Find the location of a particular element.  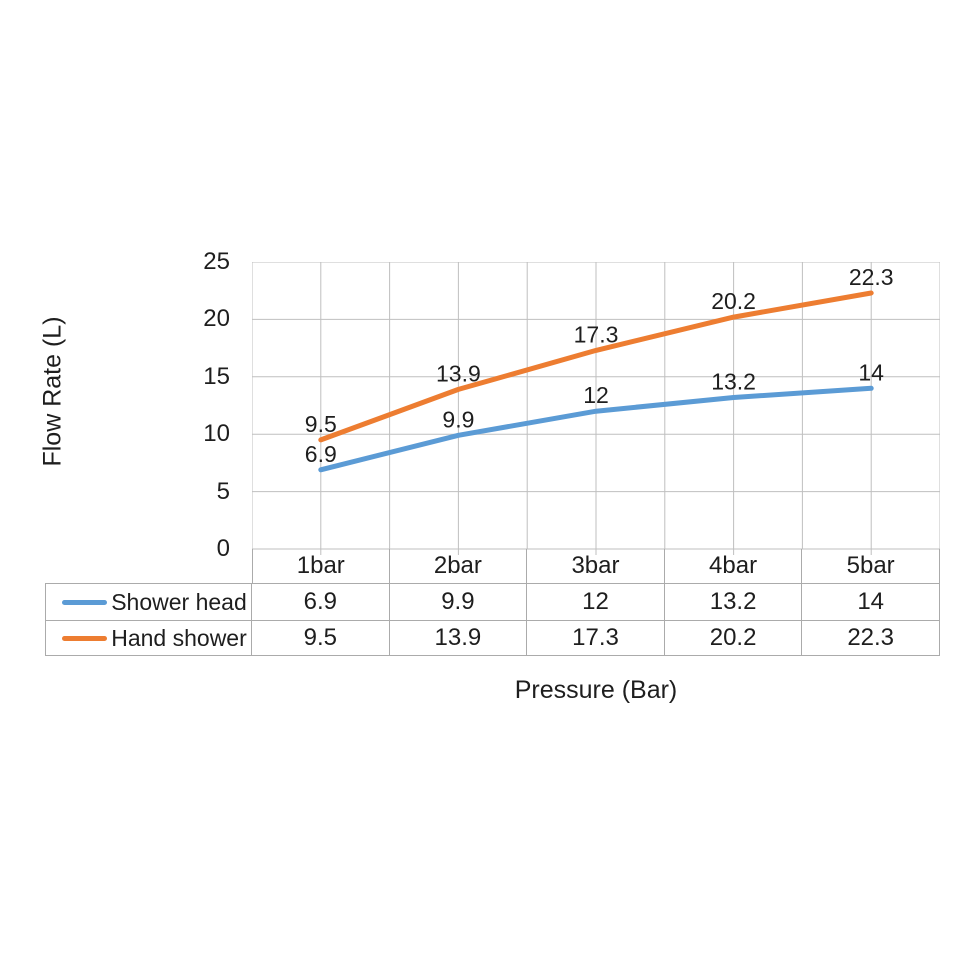

data-label: 13.9 is located at coordinates (458, 373).